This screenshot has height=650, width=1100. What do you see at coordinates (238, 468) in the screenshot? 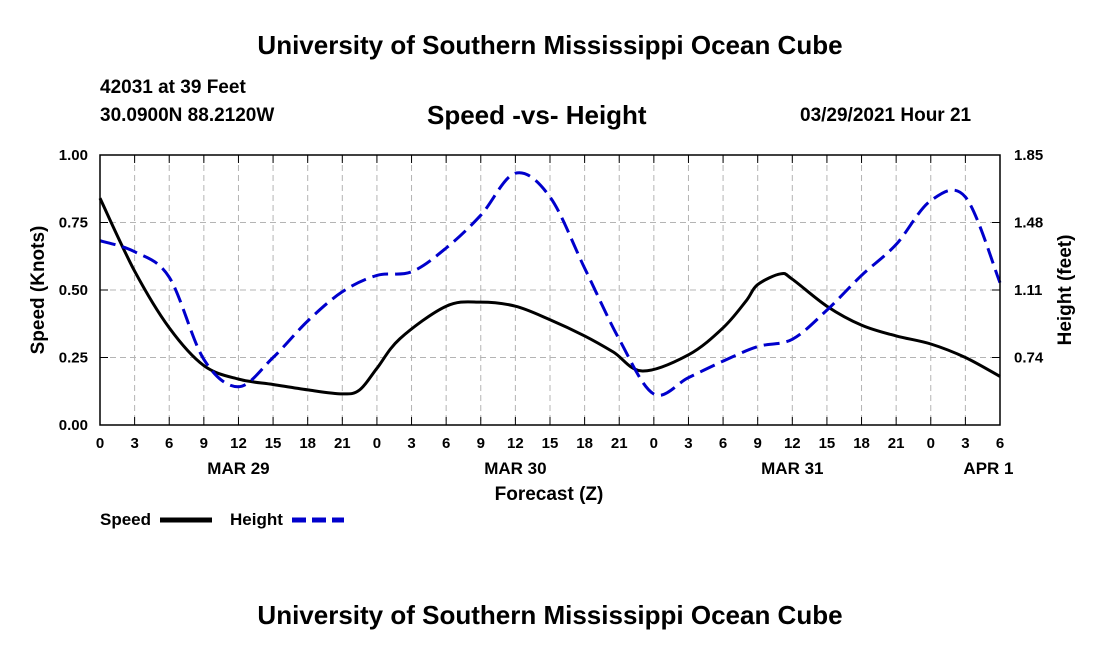
I see `date-label: MAR 29` at bounding box center [238, 468].